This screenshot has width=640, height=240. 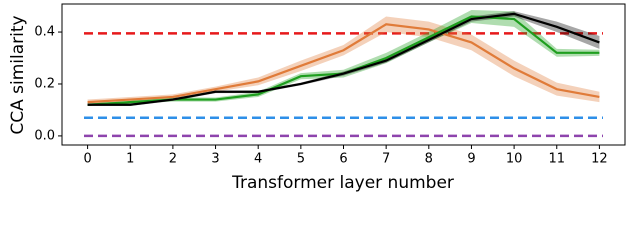 I want to click on x-tick-label: 1, so click(x=130, y=159).